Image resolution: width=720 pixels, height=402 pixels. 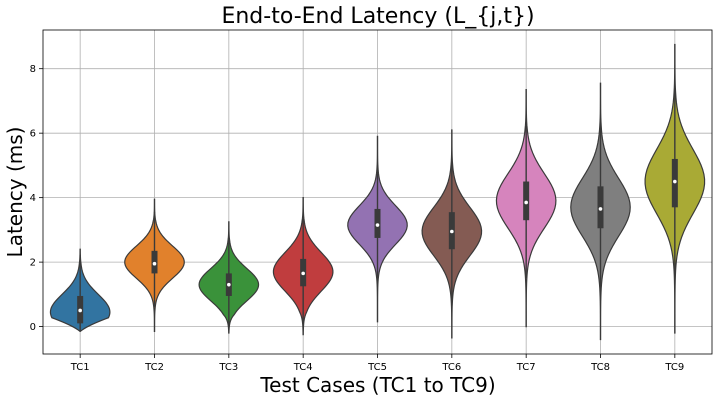 I want to click on y-tick-label: 2, so click(x=33, y=263).